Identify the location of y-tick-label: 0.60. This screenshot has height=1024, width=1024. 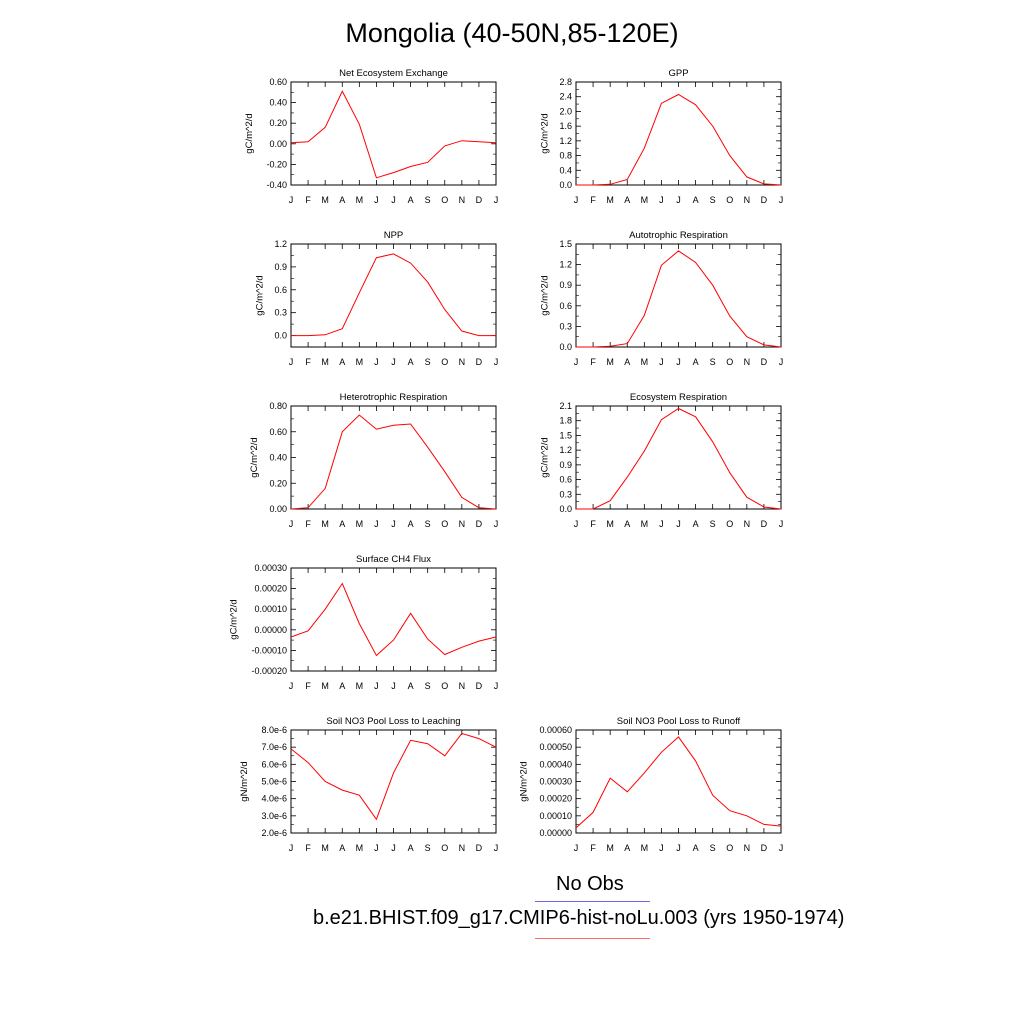
(278, 432).